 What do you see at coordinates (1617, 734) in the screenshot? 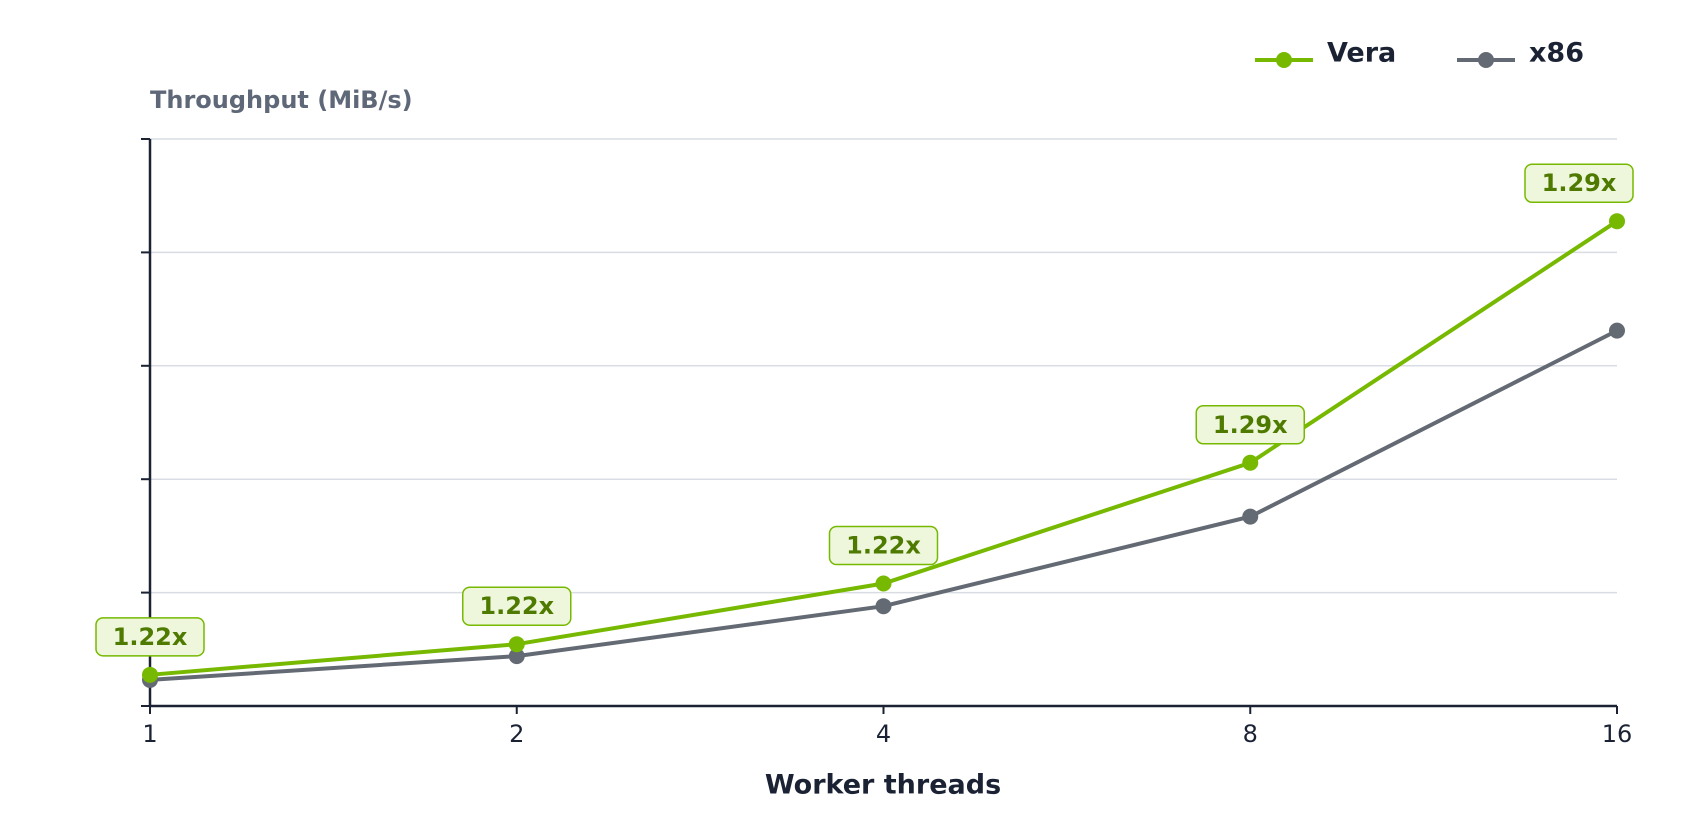
I see `x-tick-label: 16` at bounding box center [1617, 734].